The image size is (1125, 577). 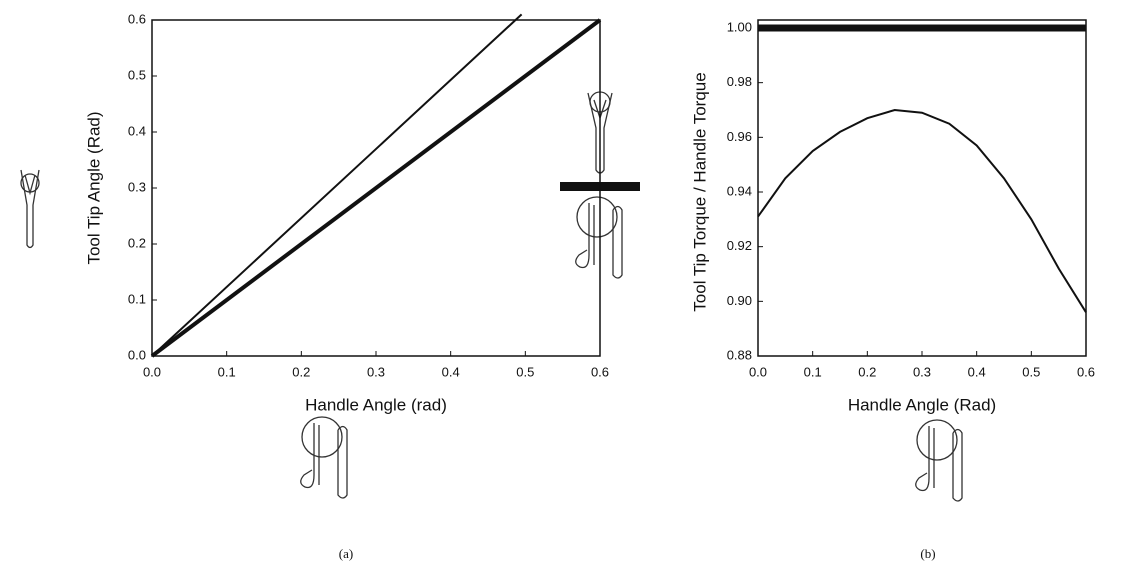 What do you see at coordinates (699, 191) in the screenshot?
I see `y-axis-title: Tool Tip Torque / Handle Torque` at bounding box center [699, 191].